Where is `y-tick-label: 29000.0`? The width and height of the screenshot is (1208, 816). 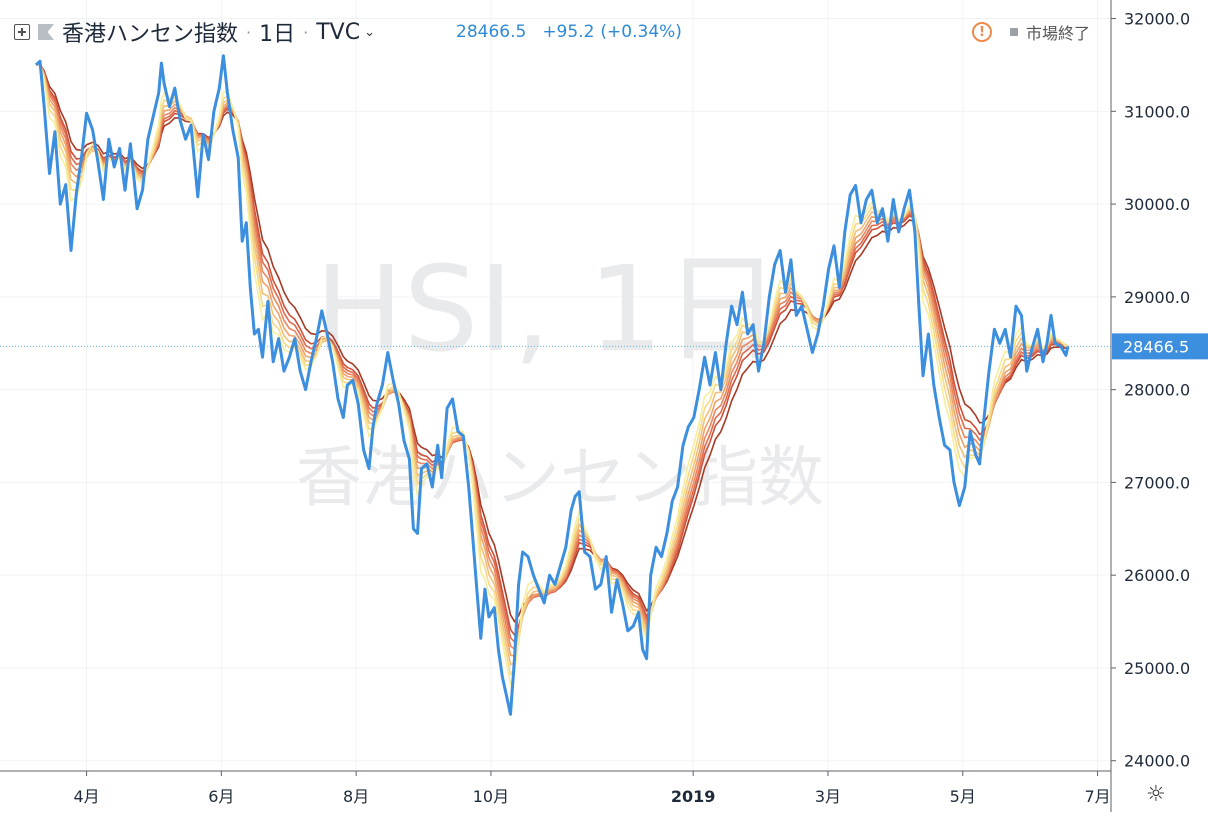 y-tick-label: 29000.0 is located at coordinates (1157, 297).